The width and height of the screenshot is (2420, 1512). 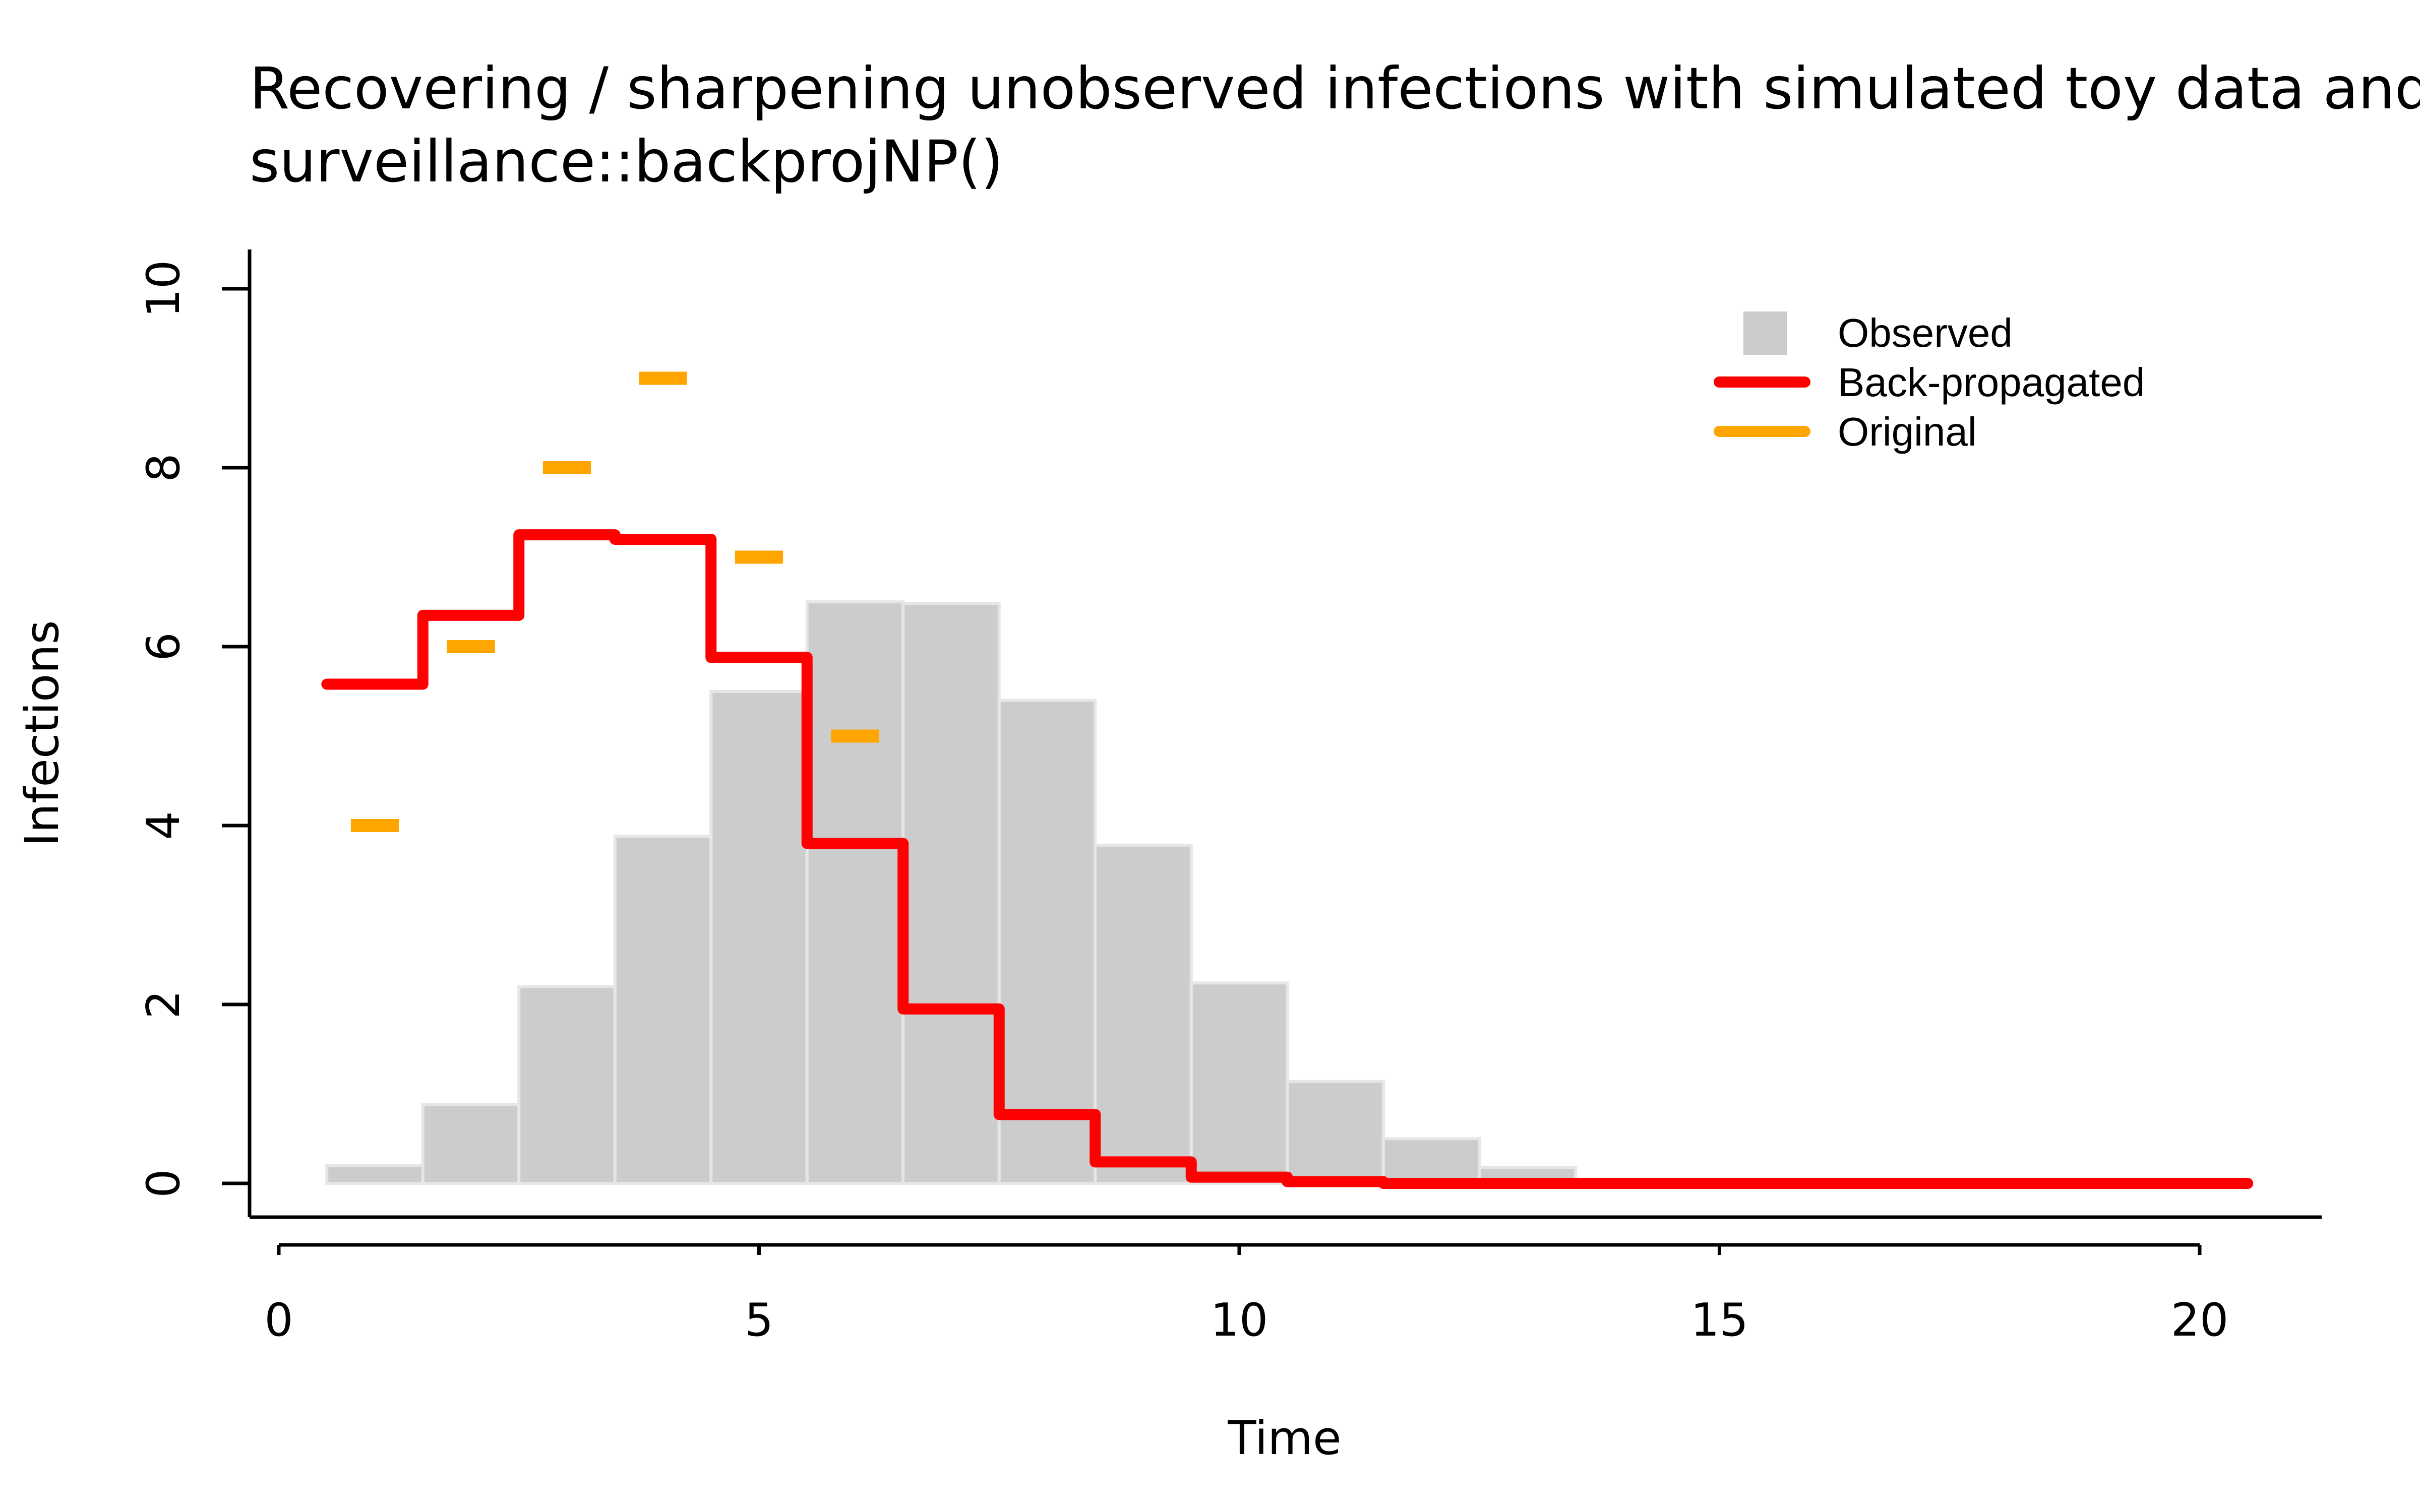 I want to click on y-tick-label-10: 10, so click(x=163, y=289).